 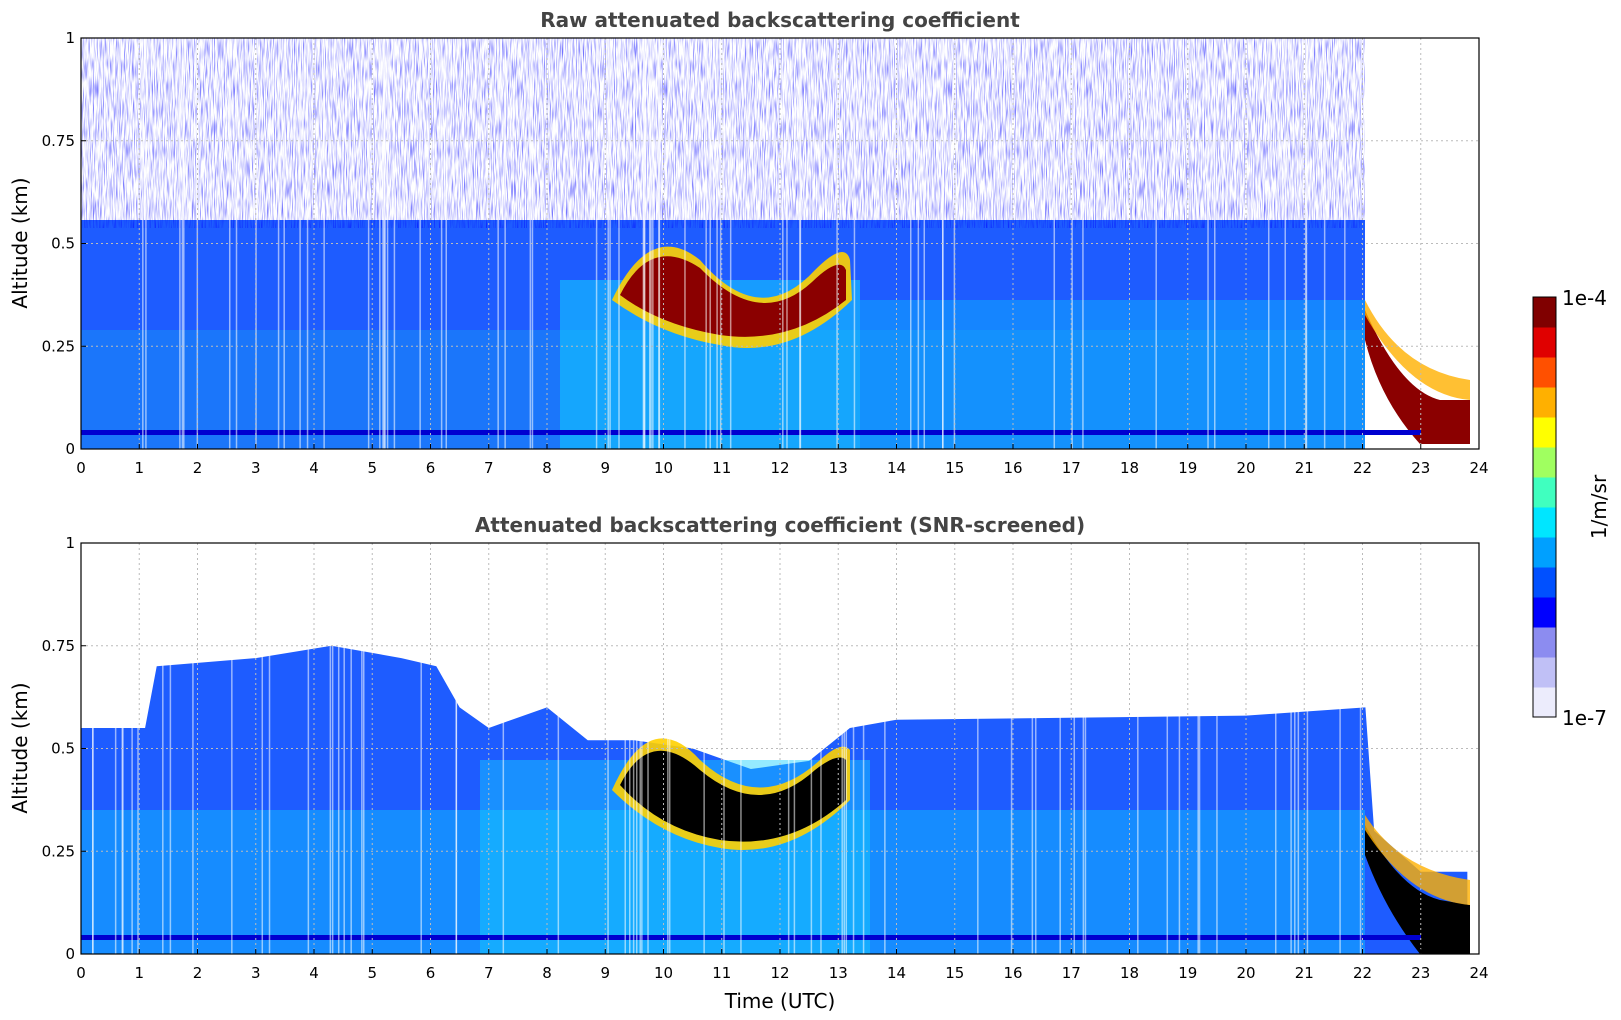 What do you see at coordinates (1599, 506) in the screenshot?
I see `colorbar-unit-label: 1/m/sr` at bounding box center [1599, 506].